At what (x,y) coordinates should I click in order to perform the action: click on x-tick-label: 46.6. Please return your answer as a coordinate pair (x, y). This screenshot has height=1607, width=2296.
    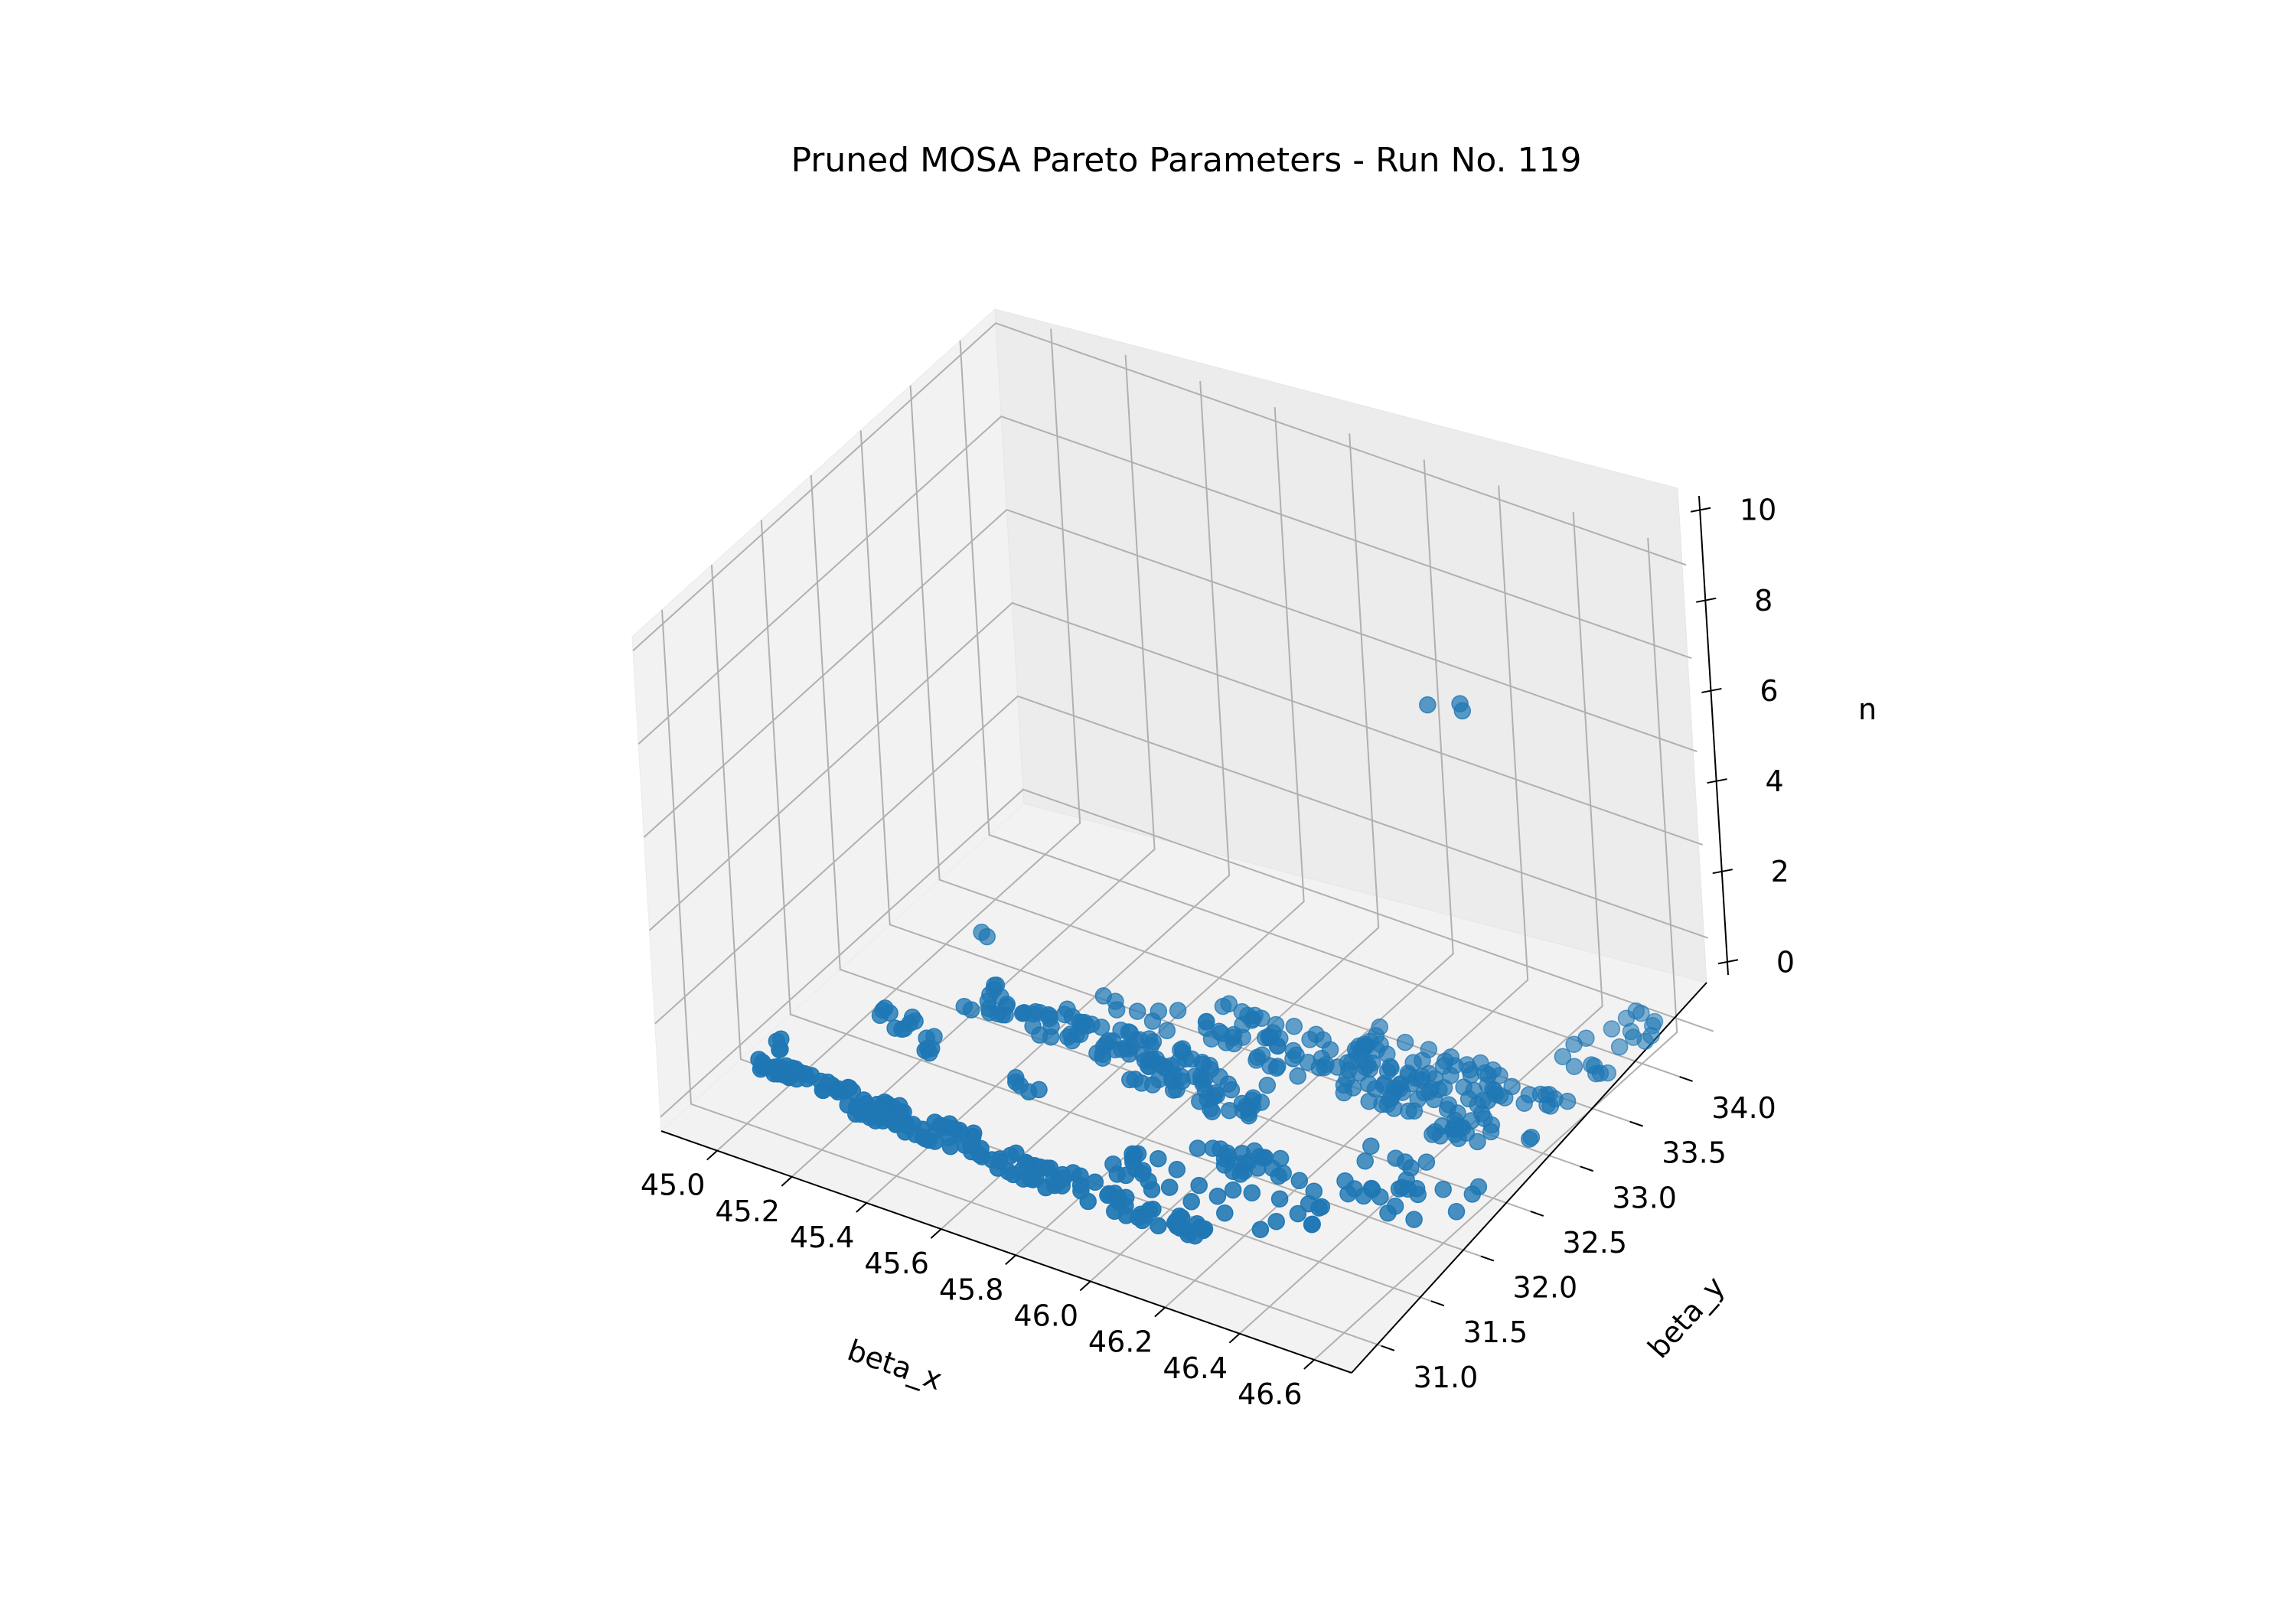
    Looking at the image, I should click on (1270, 1394).